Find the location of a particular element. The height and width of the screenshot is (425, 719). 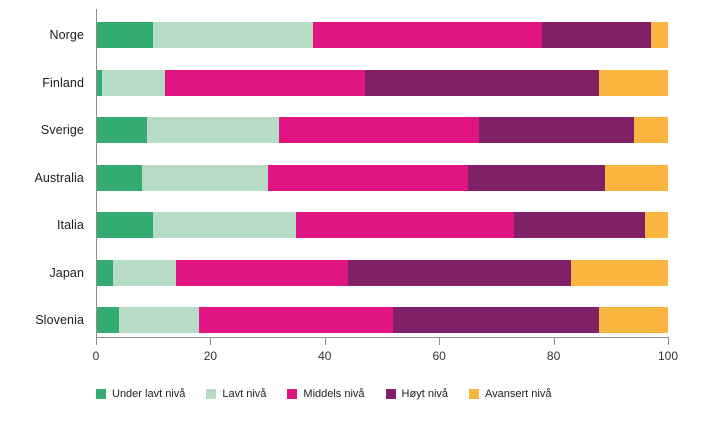

bar-row: Slovenia is located at coordinates (334, 321).